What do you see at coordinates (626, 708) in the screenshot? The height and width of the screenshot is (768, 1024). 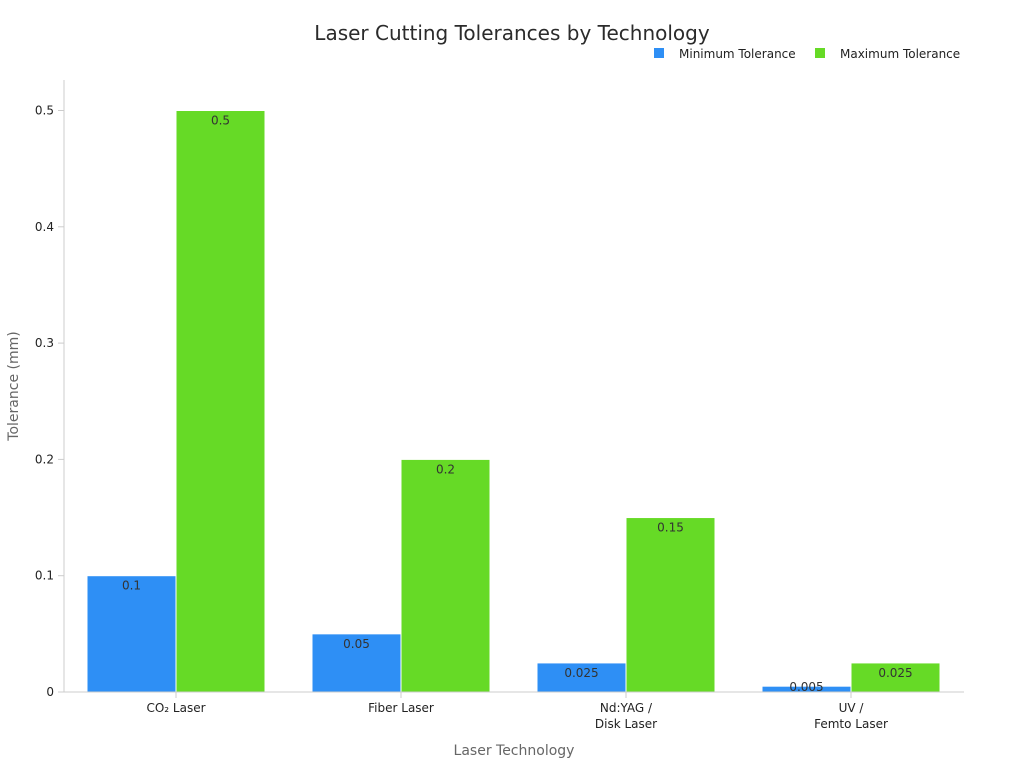 I see `x-tick-label: Nd:YAG /` at bounding box center [626, 708].